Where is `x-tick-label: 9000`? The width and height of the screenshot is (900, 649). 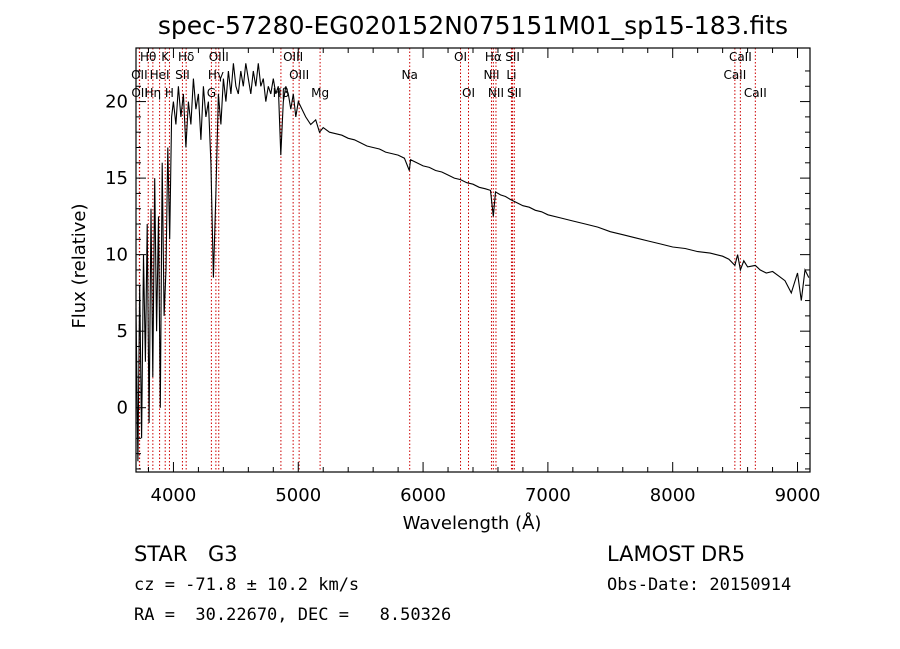
x-tick-label: 9000 is located at coordinates (798, 495).